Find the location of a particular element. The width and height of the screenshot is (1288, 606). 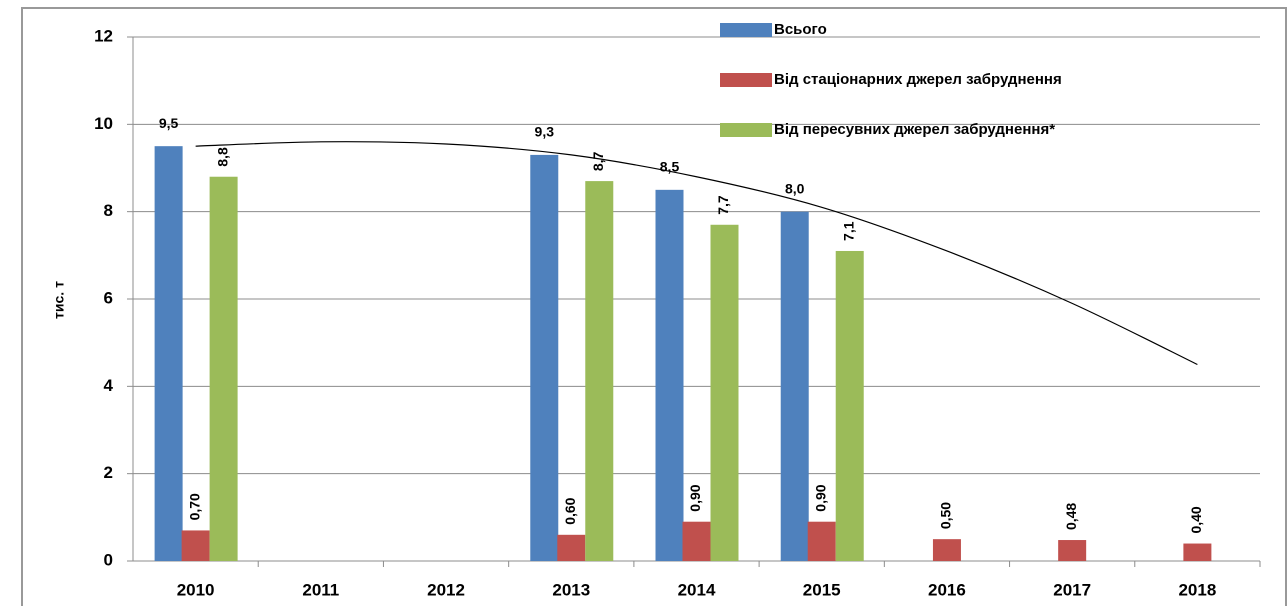

value-label: 7,1 is located at coordinates (848, 231).